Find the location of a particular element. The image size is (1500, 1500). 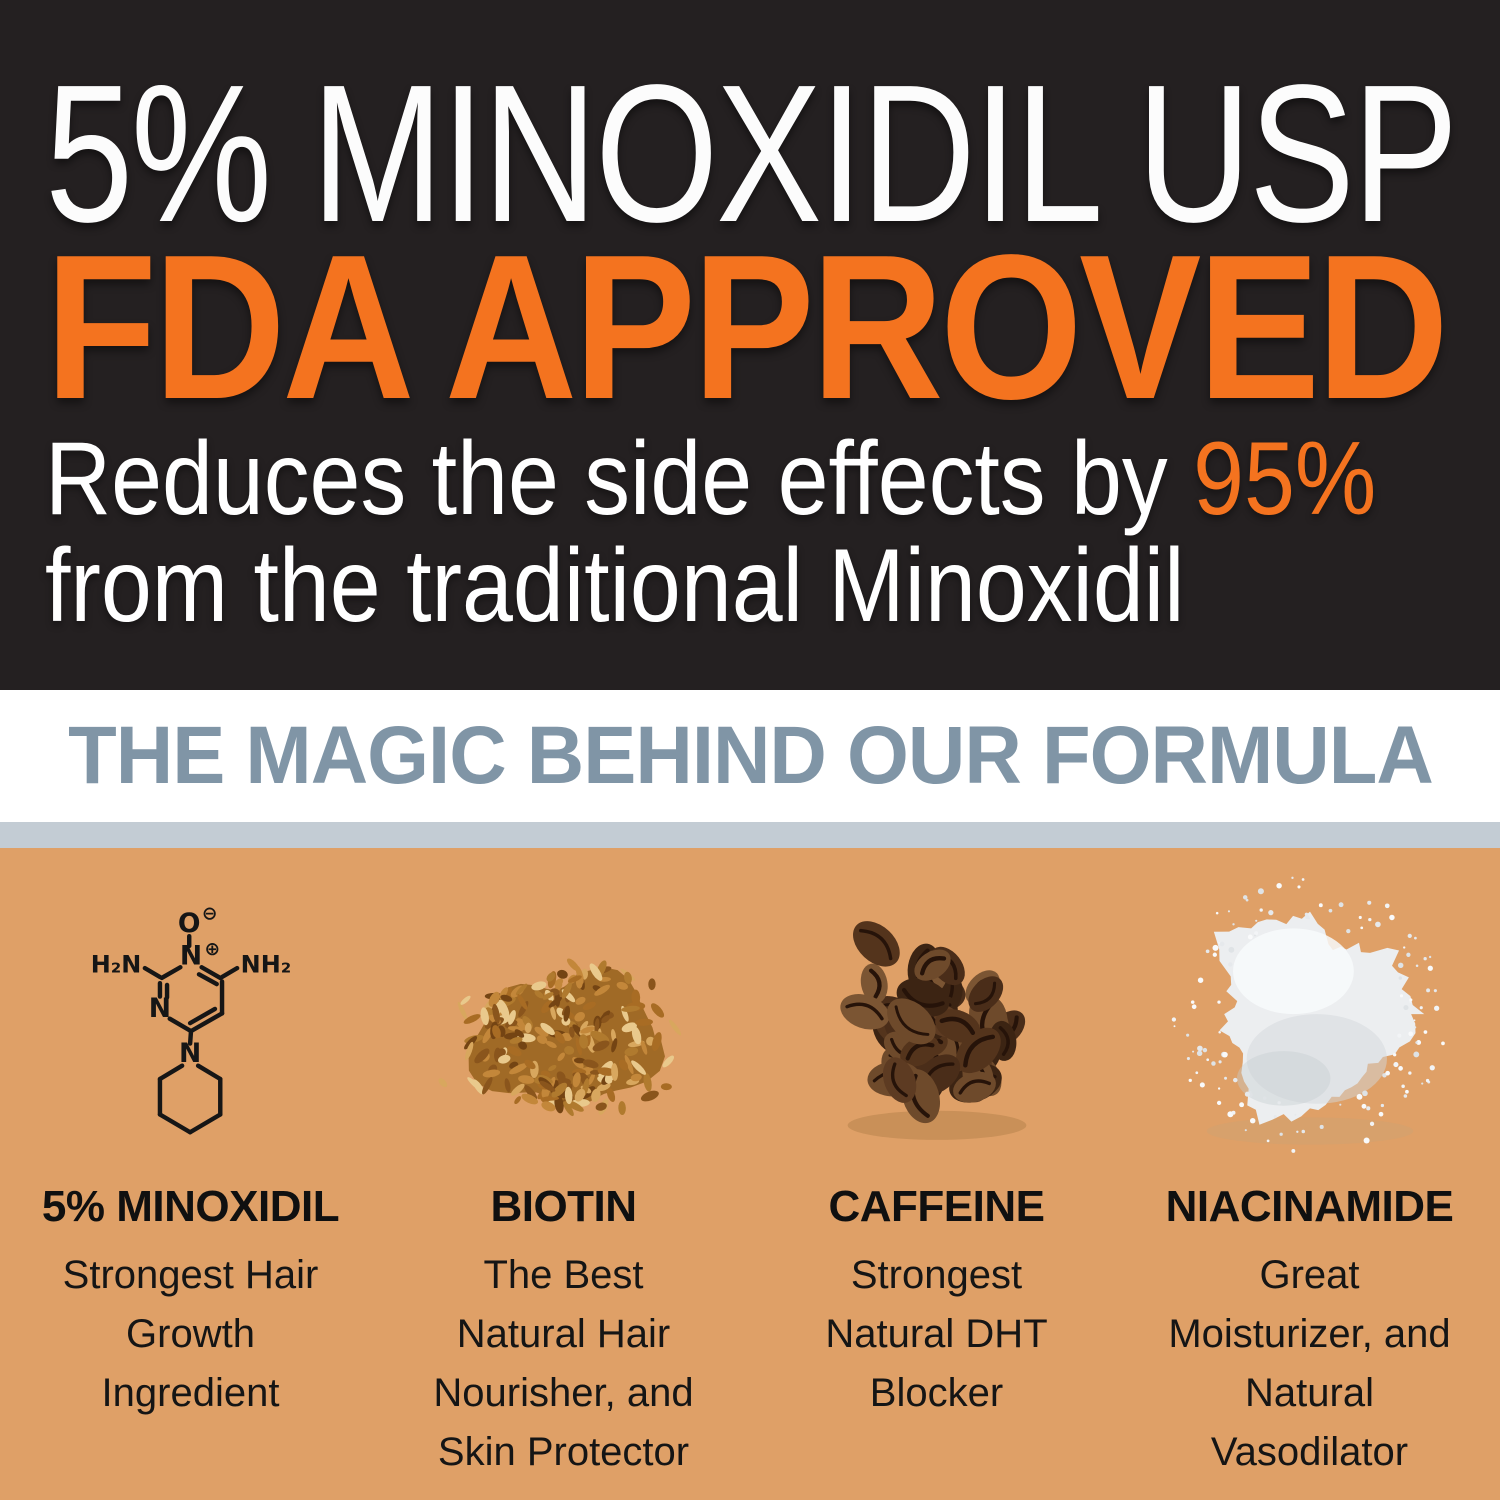

formula-section: THE MAGIC BEHIND OUR FORMULA is located at coordinates (750, 756).